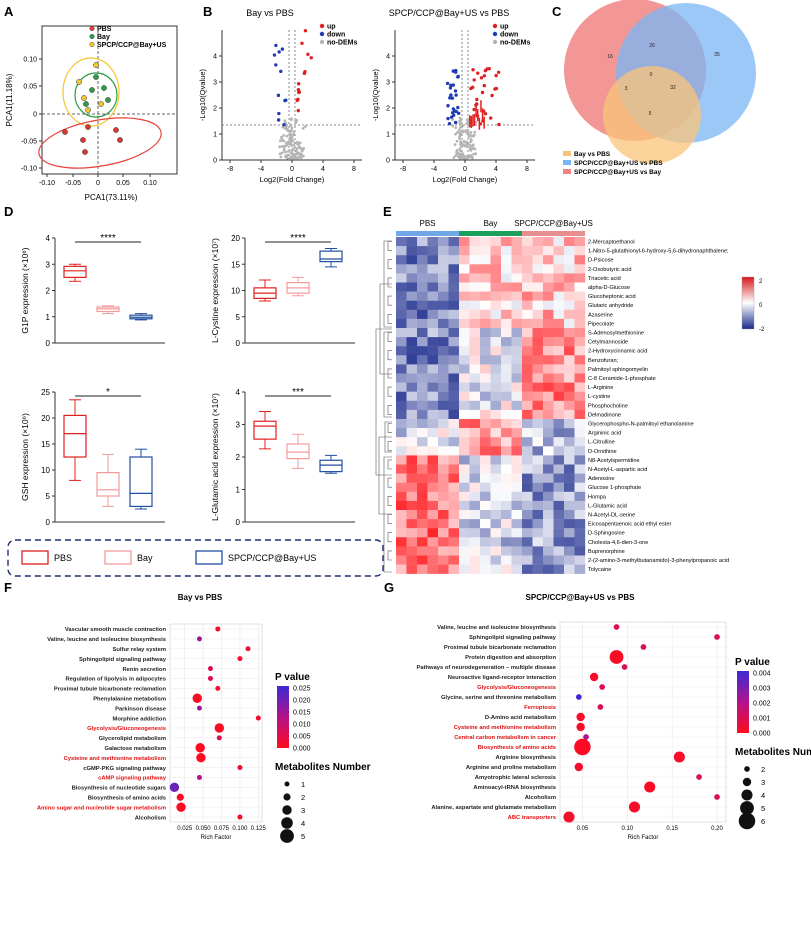  Describe the element at coordinates (45, 392) in the screenshot. I see `tick-label: 25` at that location.